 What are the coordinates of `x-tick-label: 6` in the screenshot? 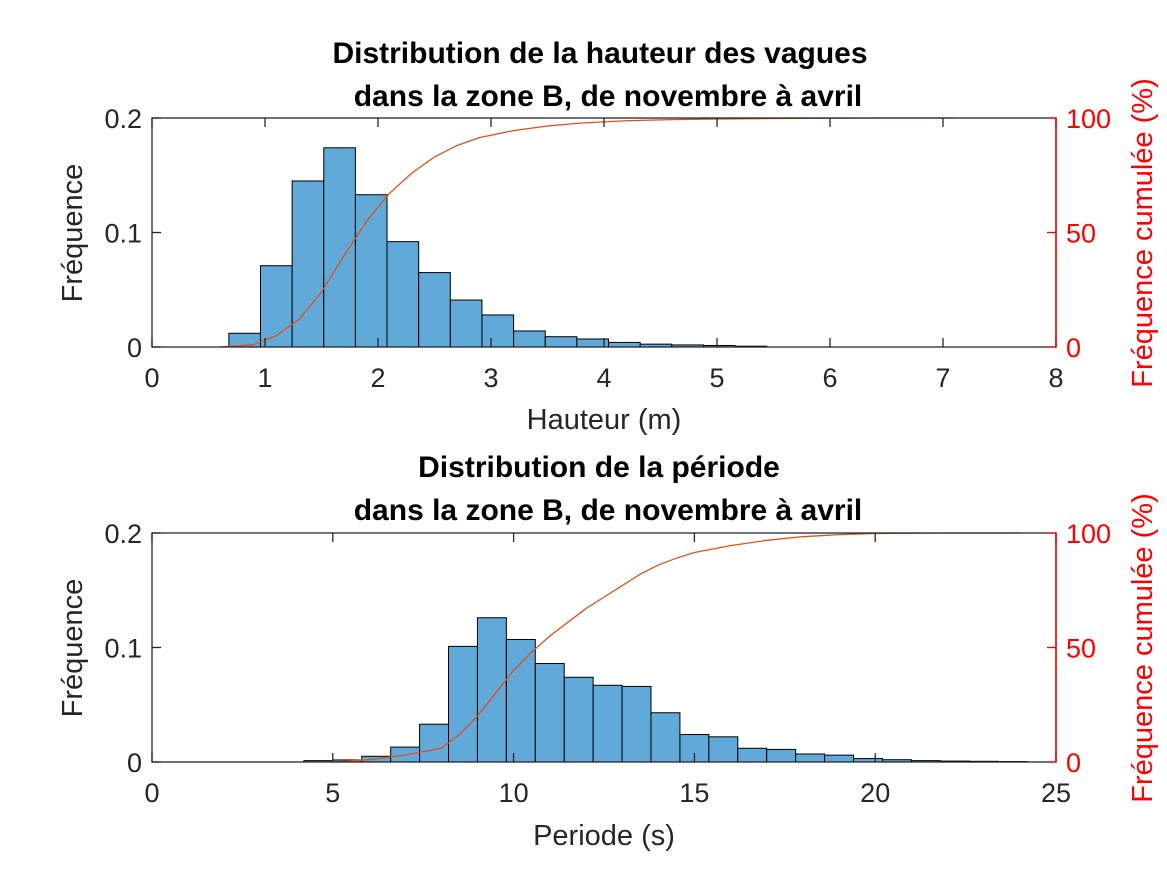 It's located at (829, 378).